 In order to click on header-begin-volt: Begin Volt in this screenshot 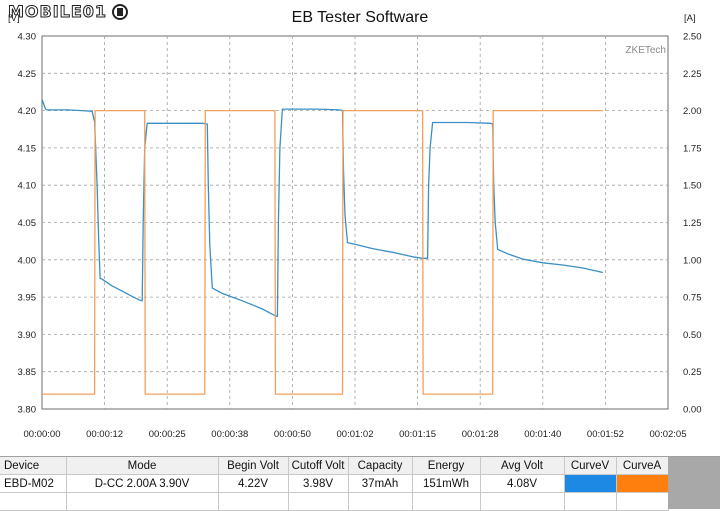, I will do `click(253, 466)`.